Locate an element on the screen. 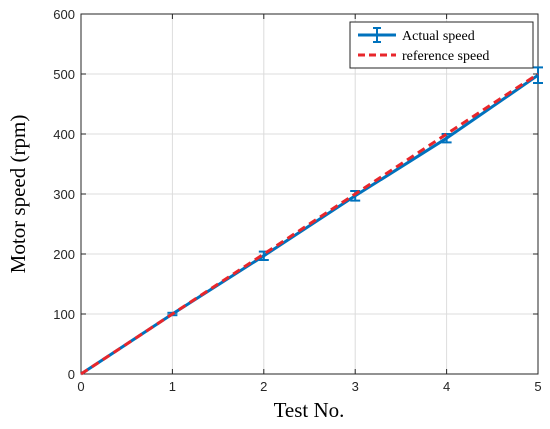  y-tick-label: 300 is located at coordinates (64, 194).